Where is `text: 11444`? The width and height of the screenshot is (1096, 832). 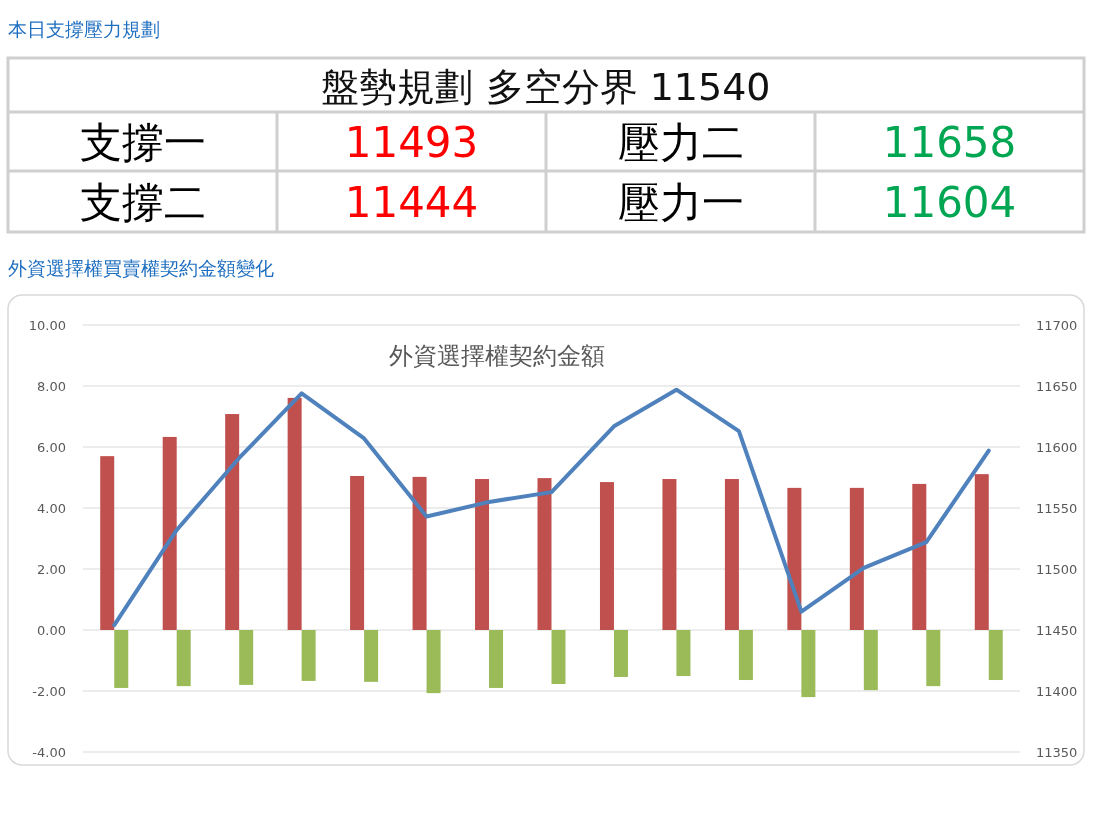
text: 11444 is located at coordinates (411, 202).